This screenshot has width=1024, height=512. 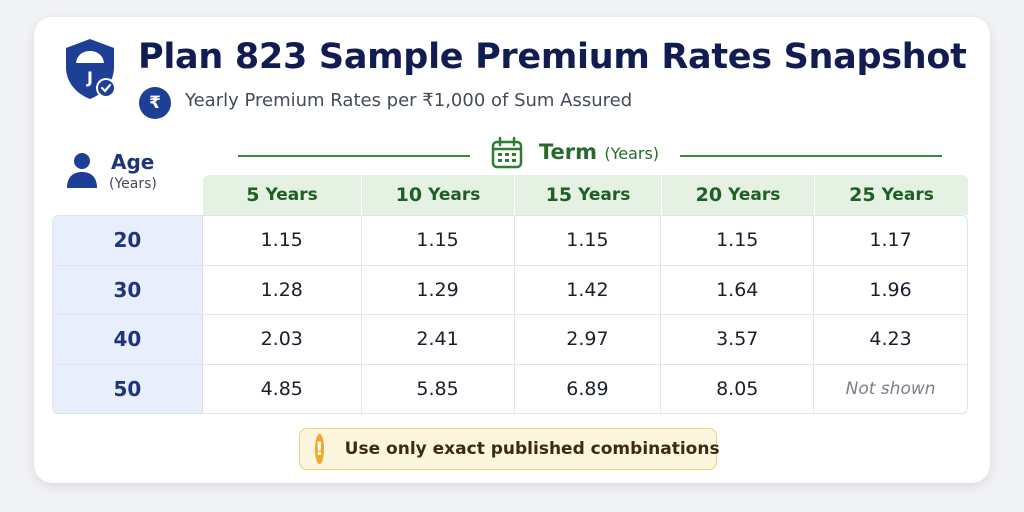 I want to click on age-axis-label: Age, so click(x=133, y=162).